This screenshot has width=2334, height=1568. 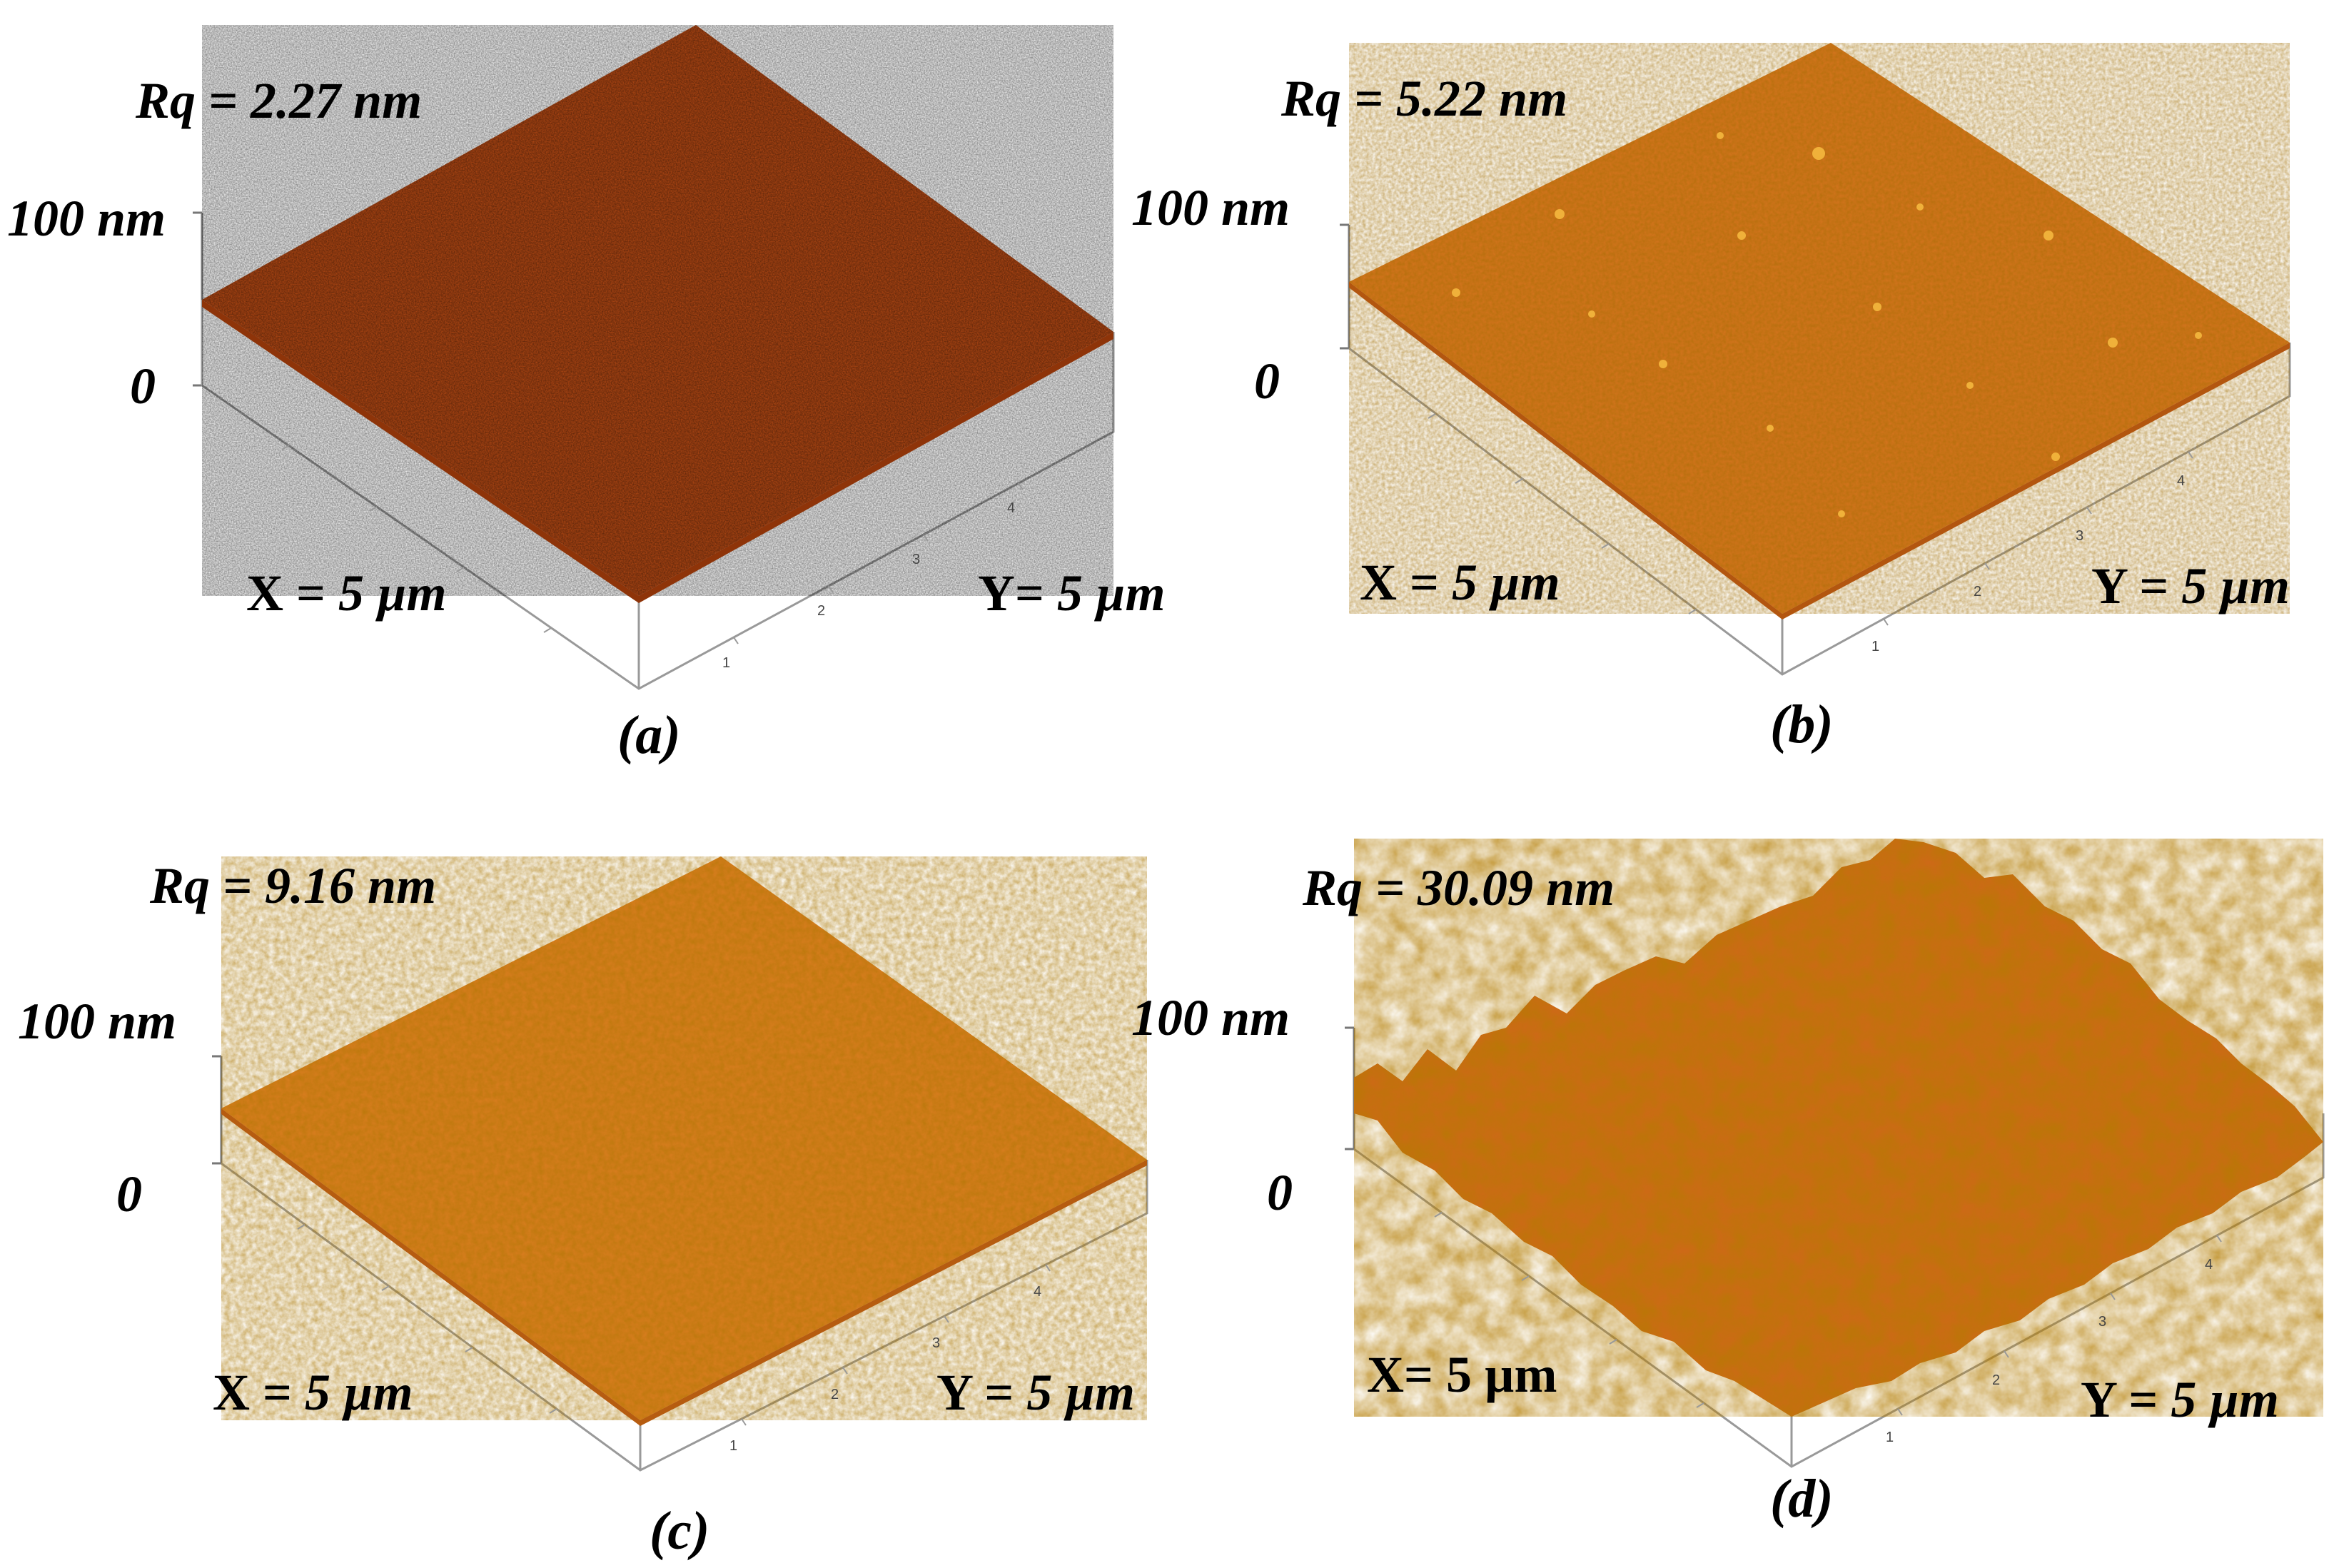 I want to click on surface-side-right-c, so click(x=893, y=1293).